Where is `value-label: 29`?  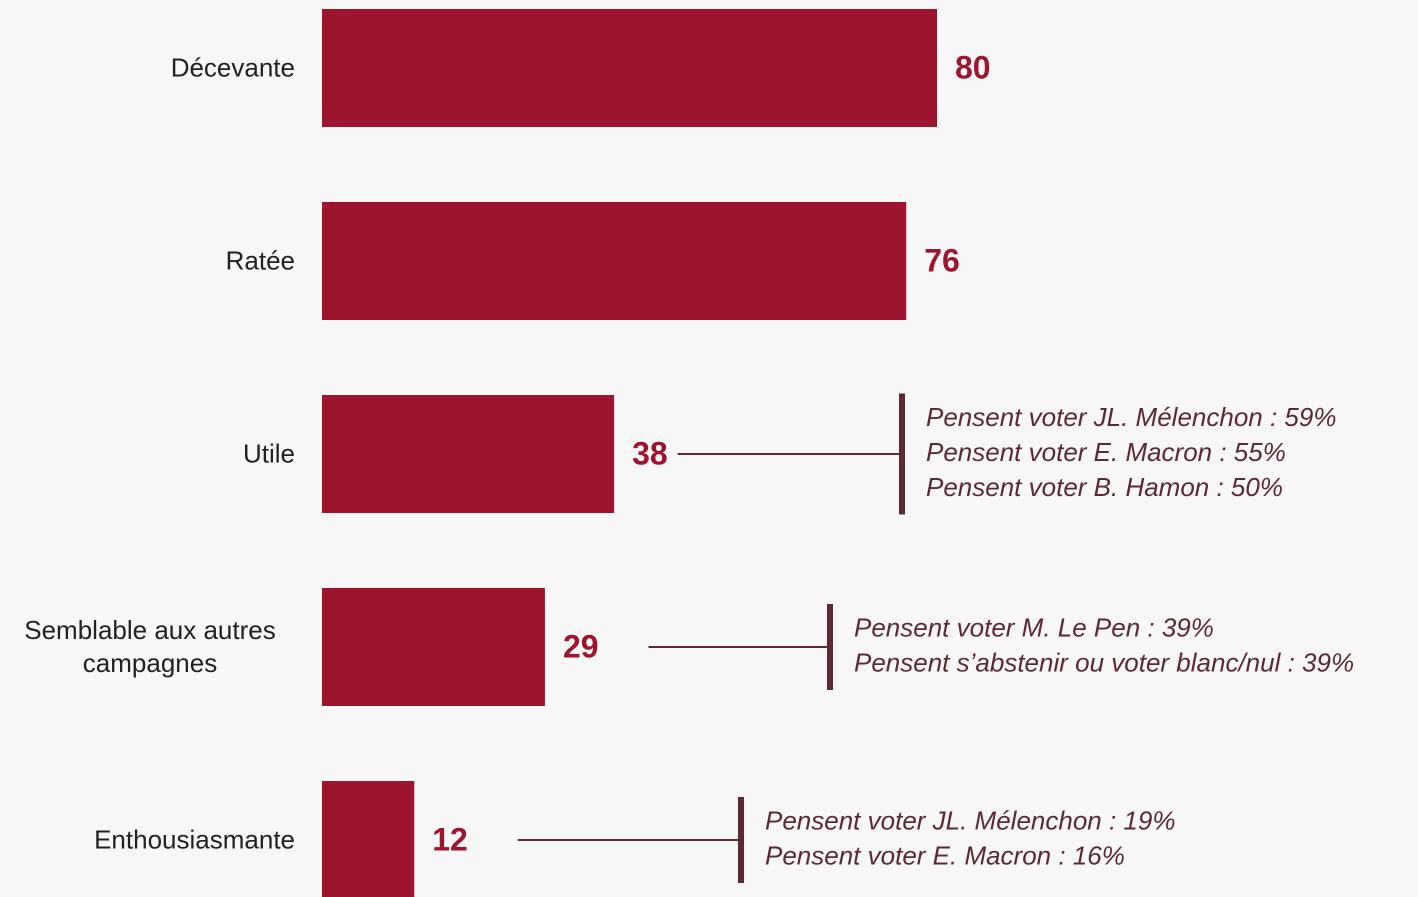 value-label: 29 is located at coordinates (581, 646).